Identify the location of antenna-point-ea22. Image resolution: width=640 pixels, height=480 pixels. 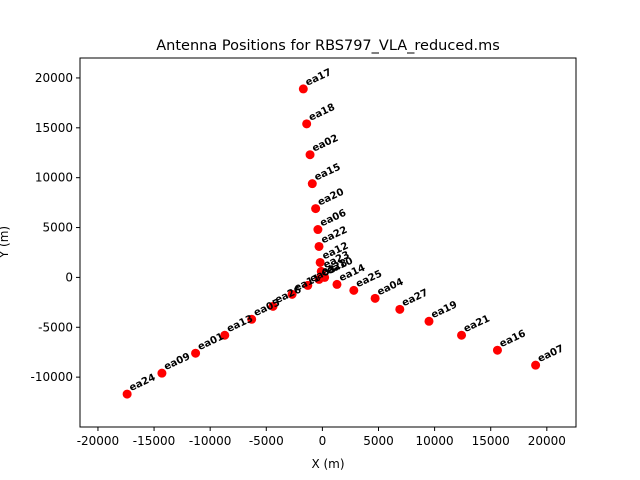
(319, 246).